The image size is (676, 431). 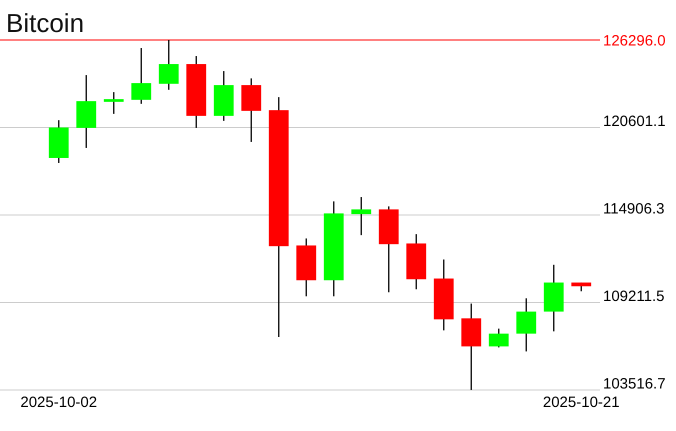 What do you see at coordinates (634, 121) in the screenshot?
I see `y-tick-label: 120601.1` at bounding box center [634, 121].